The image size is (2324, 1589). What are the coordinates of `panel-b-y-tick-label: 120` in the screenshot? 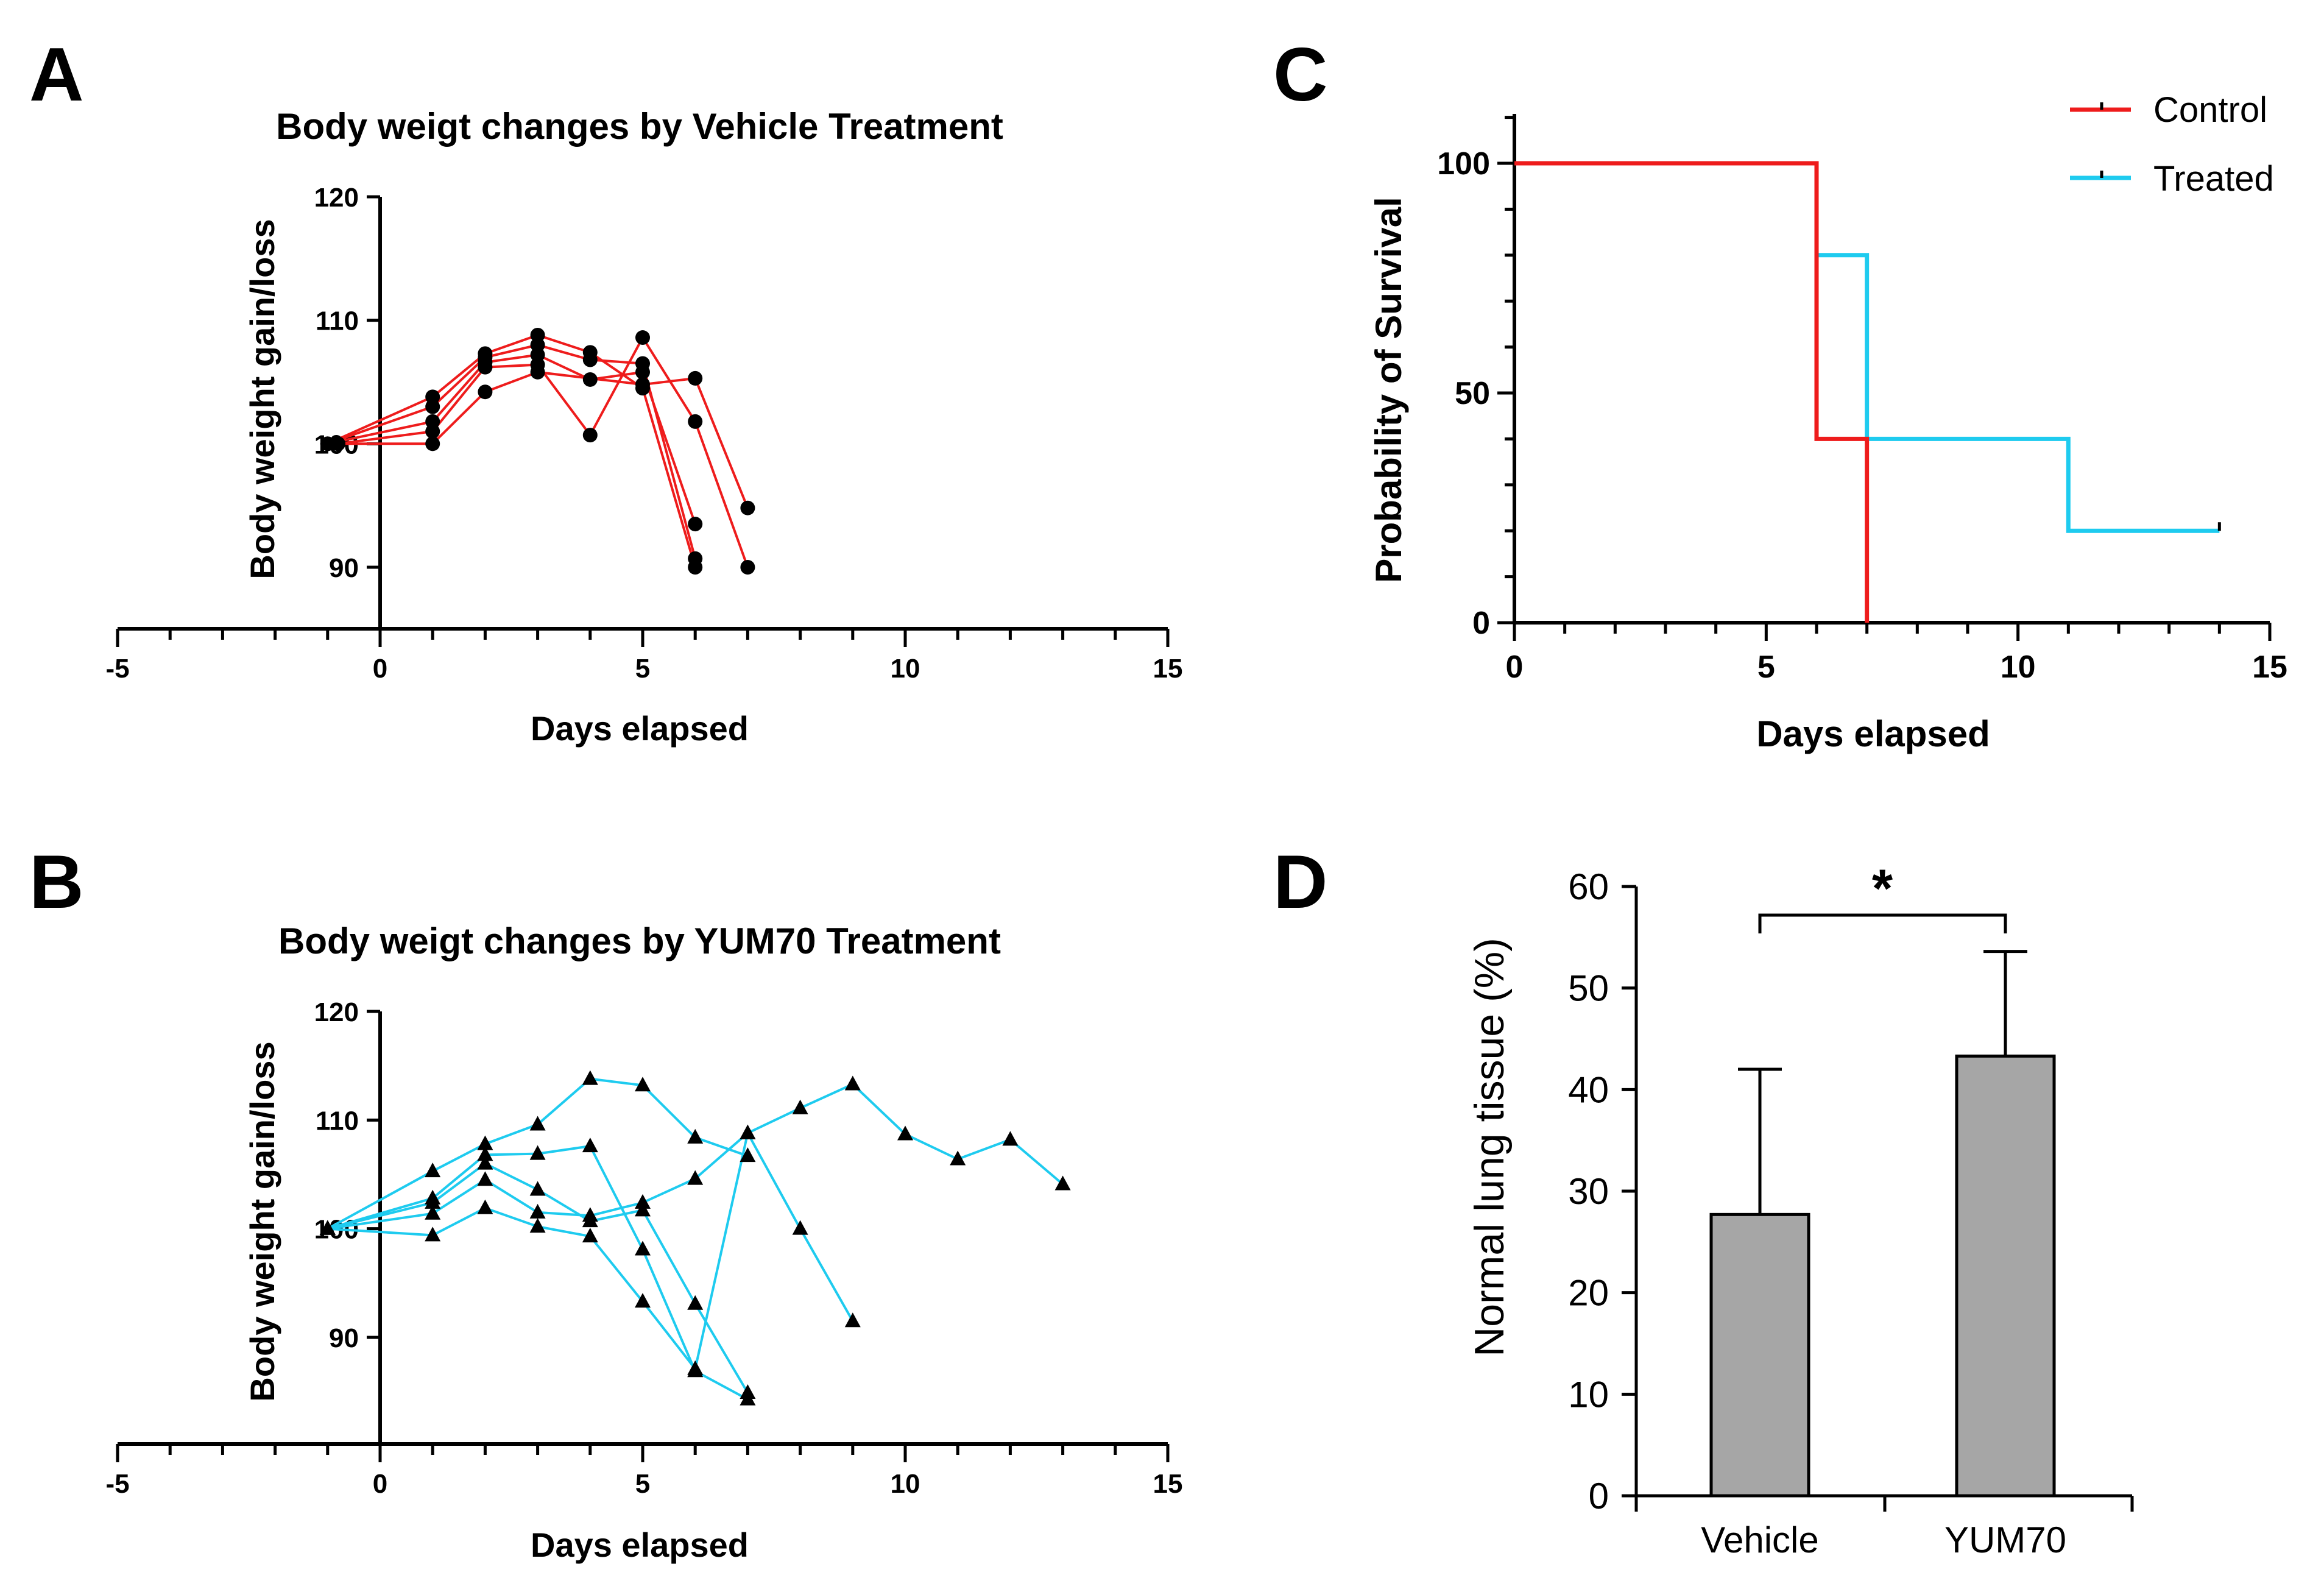 It's located at (336, 1012).